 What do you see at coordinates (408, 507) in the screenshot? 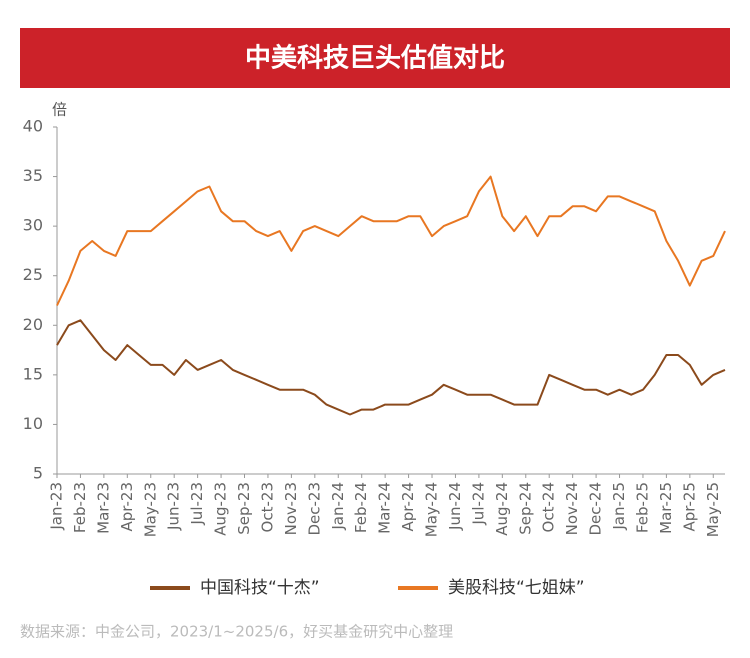
I see `x-tick-label: Apr-24` at bounding box center [408, 507].